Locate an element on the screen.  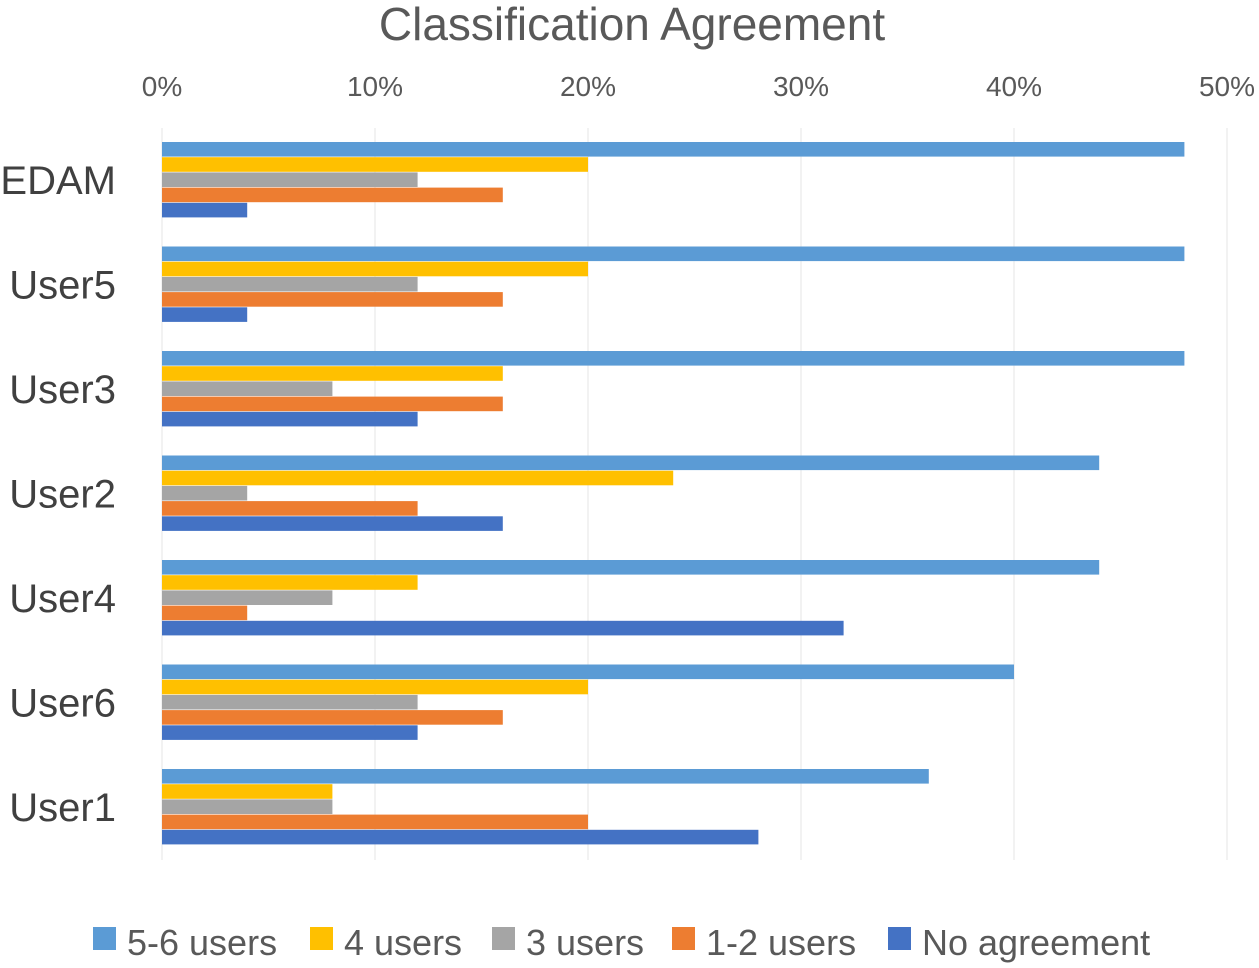
x-tick-label: 40% is located at coordinates (1014, 86).